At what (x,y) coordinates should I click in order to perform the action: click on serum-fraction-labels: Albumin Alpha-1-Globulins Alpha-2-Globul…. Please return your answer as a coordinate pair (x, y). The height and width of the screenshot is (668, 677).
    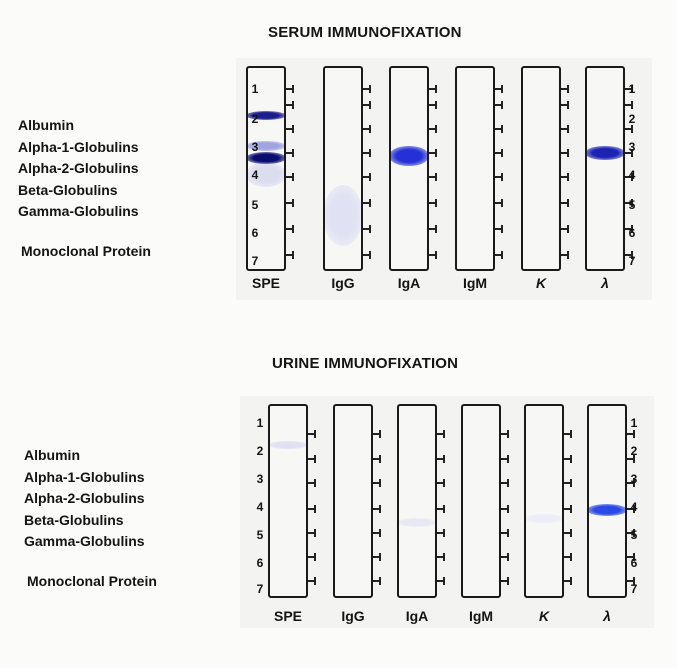
    Looking at the image, I should click on (84, 188).